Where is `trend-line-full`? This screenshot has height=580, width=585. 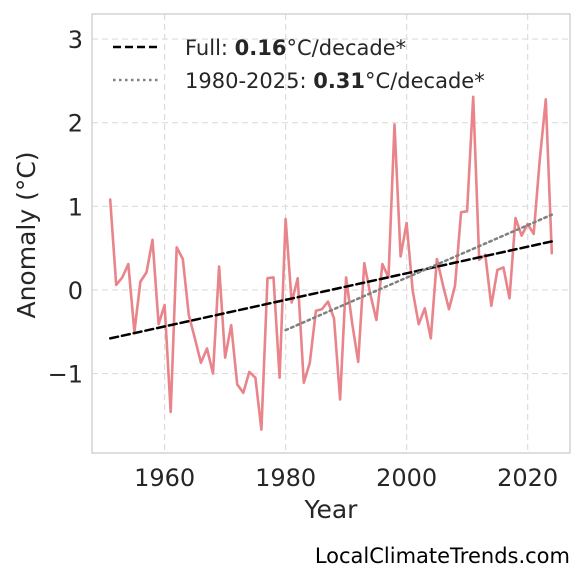
trend-line-full is located at coordinates (331, 290).